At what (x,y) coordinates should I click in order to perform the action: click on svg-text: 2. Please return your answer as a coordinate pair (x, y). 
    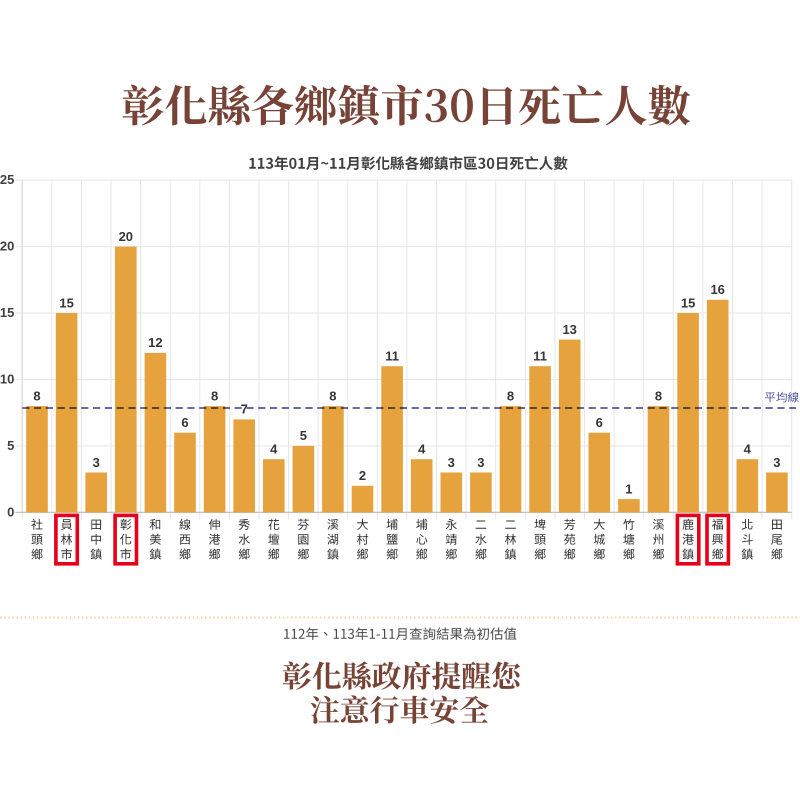
    Looking at the image, I should click on (362, 475).